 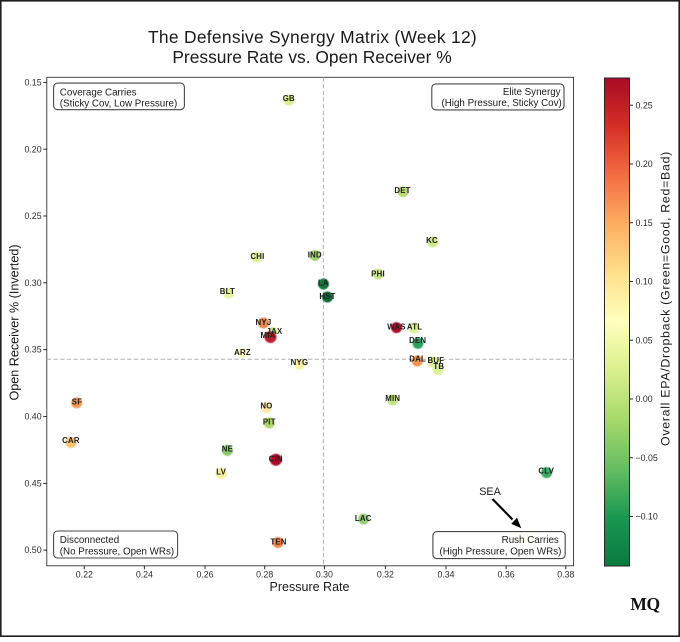 What do you see at coordinates (385, 575) in the screenshot?
I see `svg-text: 0.32` at bounding box center [385, 575].